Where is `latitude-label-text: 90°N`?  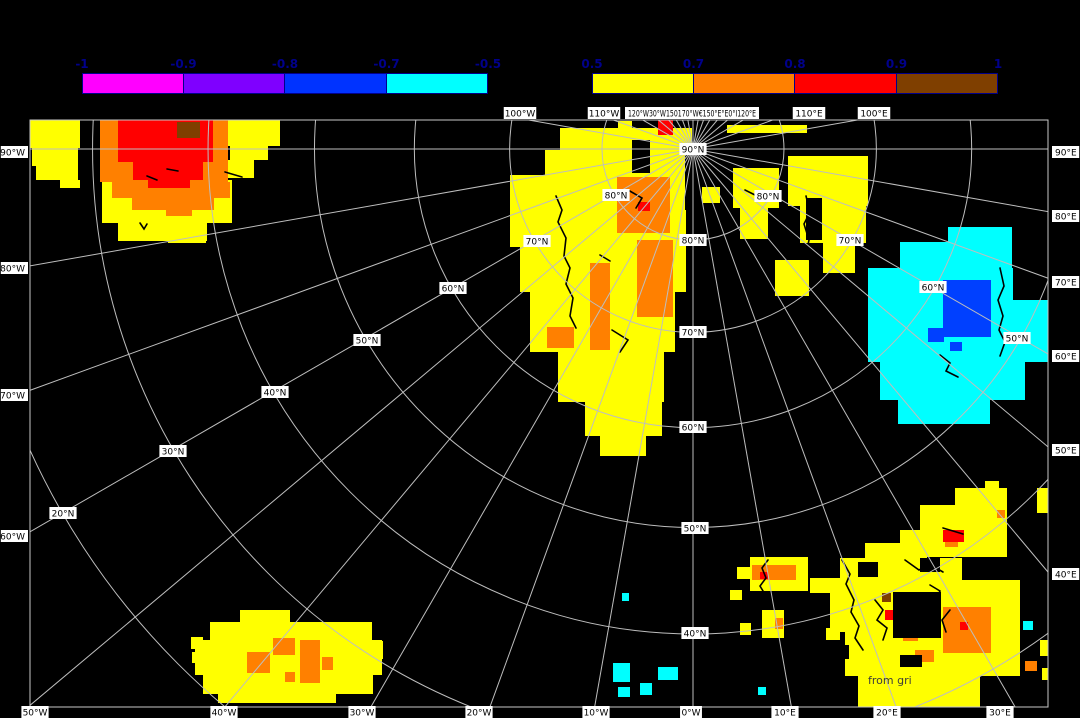 latitude-label-text: 90°N is located at coordinates (693, 151).